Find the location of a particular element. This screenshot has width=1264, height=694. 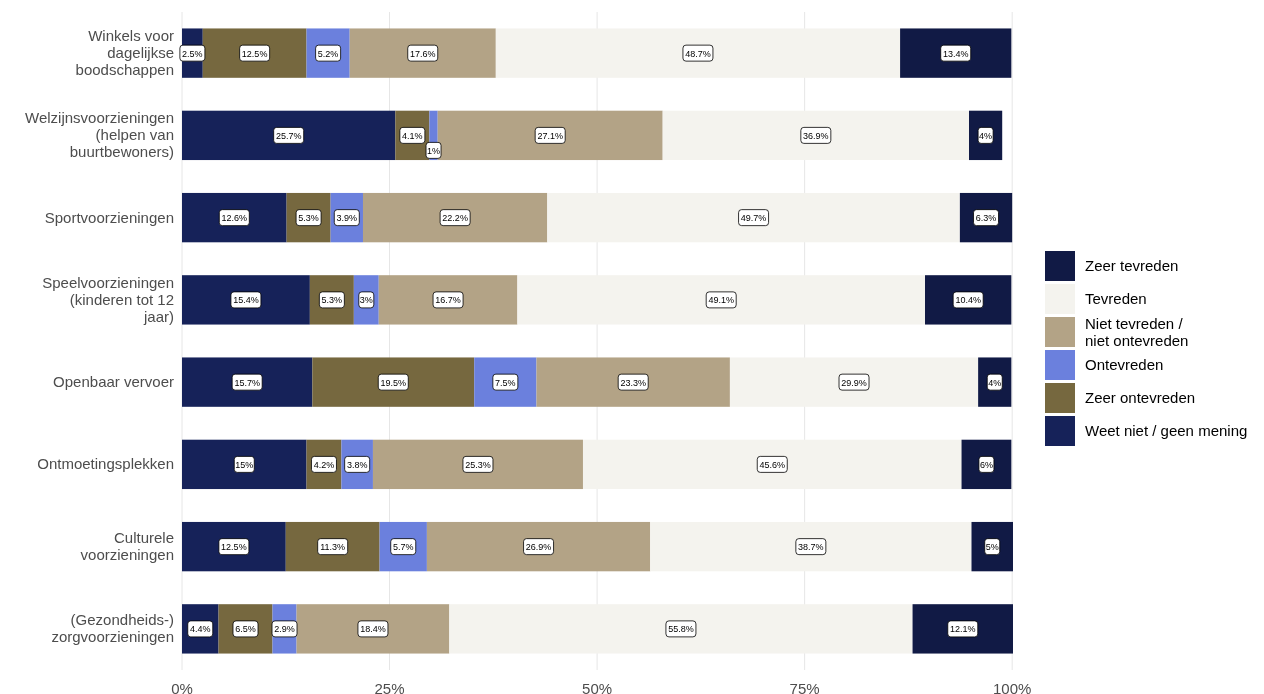

data-label: 45.6% is located at coordinates (772, 464).